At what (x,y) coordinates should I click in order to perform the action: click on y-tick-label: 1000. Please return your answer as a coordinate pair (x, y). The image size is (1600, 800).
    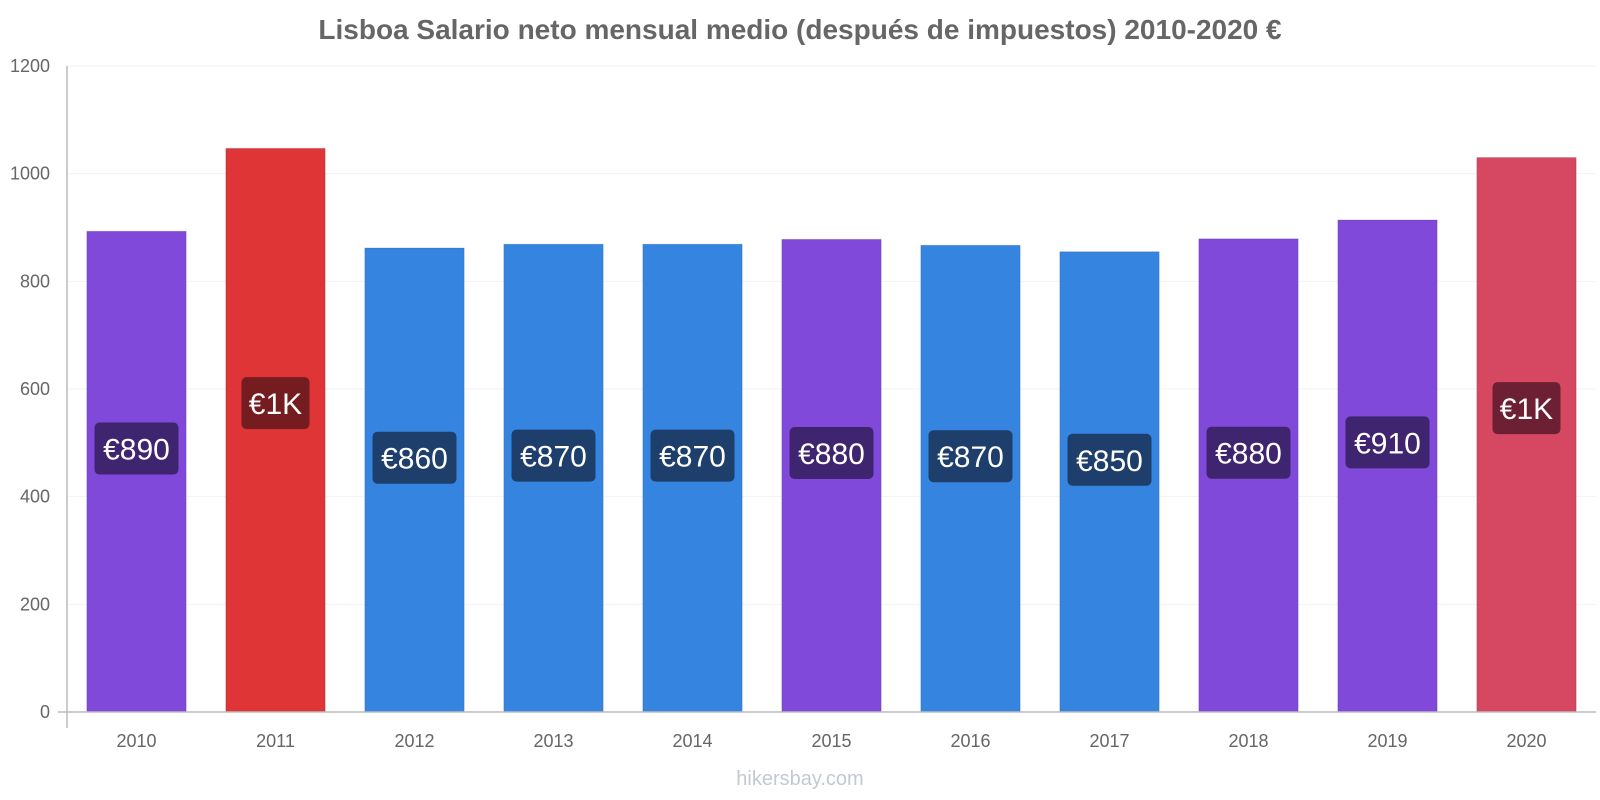
    Looking at the image, I should click on (30, 174).